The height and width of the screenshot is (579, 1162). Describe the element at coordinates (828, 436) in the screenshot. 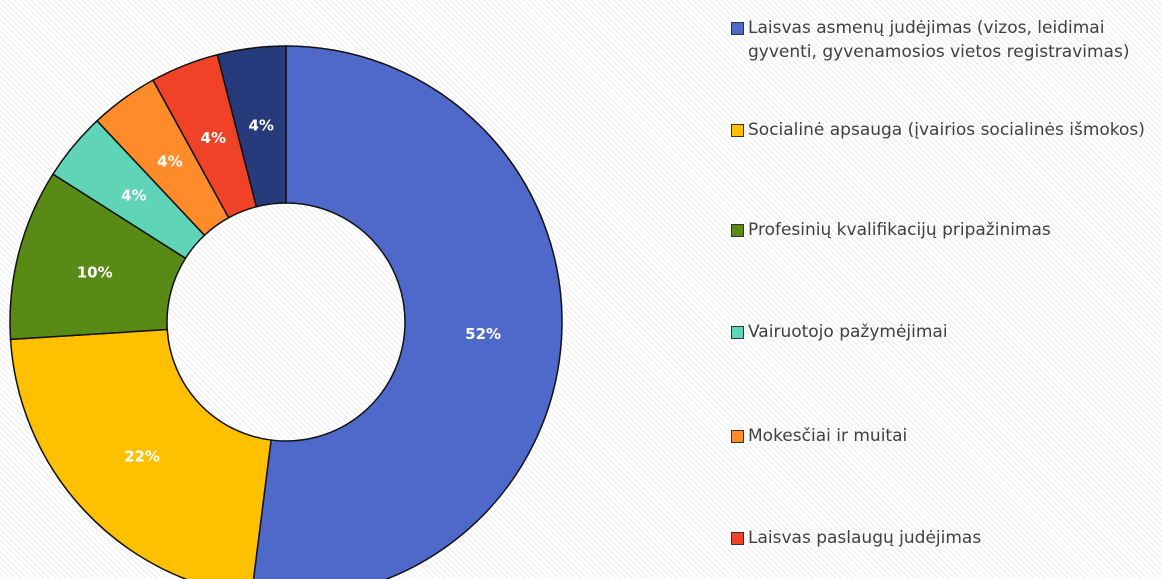

I see `legend-label: Mokesčiai ir muitai` at that location.